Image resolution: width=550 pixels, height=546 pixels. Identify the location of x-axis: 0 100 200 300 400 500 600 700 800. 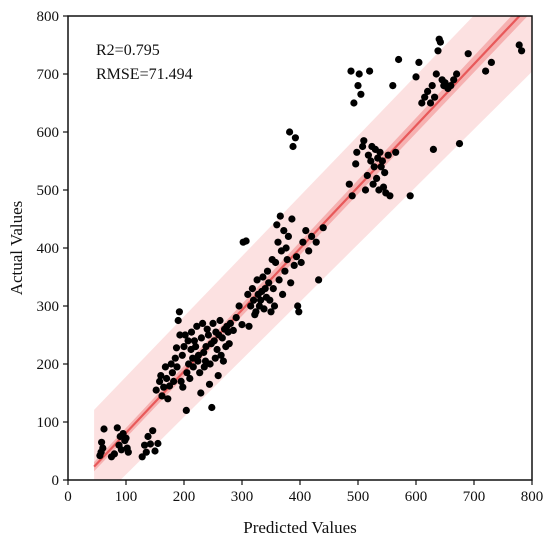
(303, 492).